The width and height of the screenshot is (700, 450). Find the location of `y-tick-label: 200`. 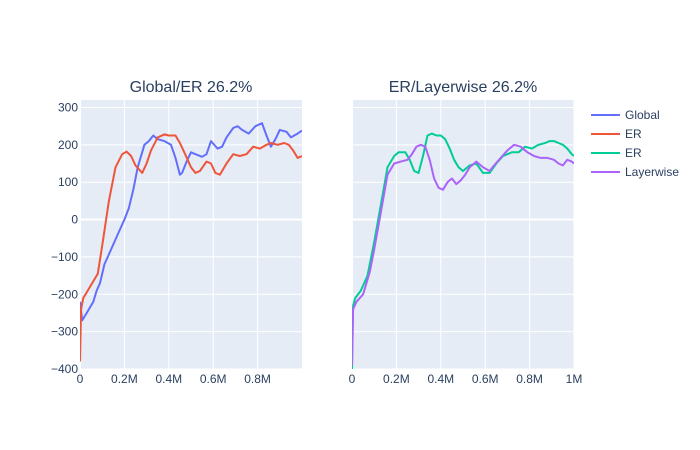

y-tick-label: 200 is located at coordinates (68, 145).